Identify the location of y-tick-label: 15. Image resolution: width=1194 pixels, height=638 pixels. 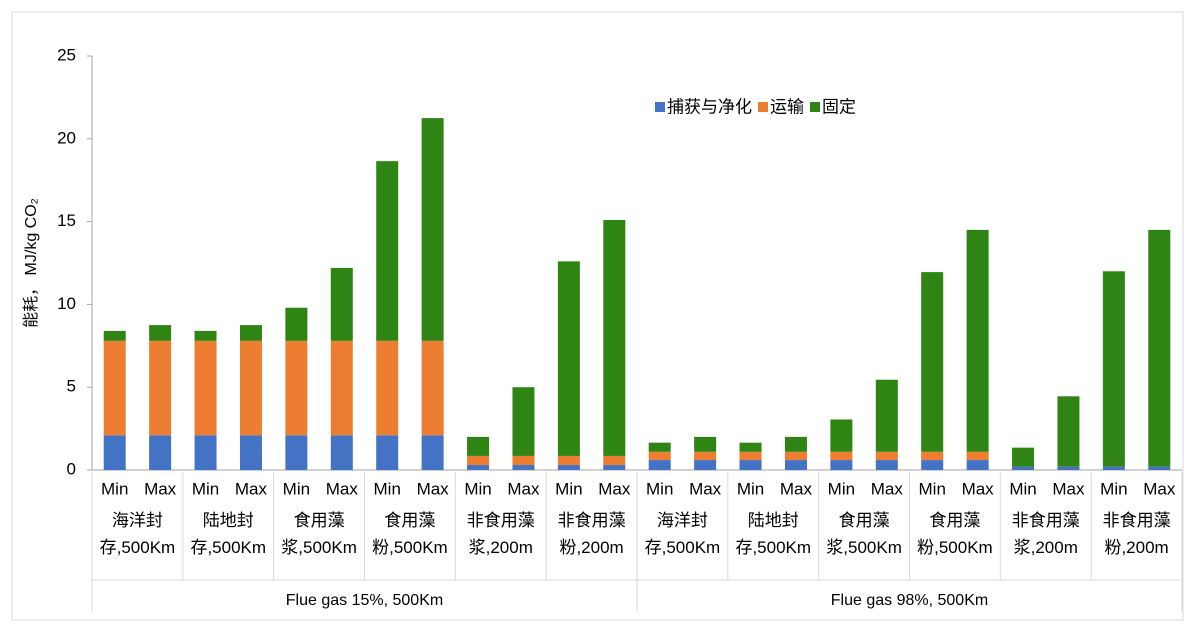
(66, 220).